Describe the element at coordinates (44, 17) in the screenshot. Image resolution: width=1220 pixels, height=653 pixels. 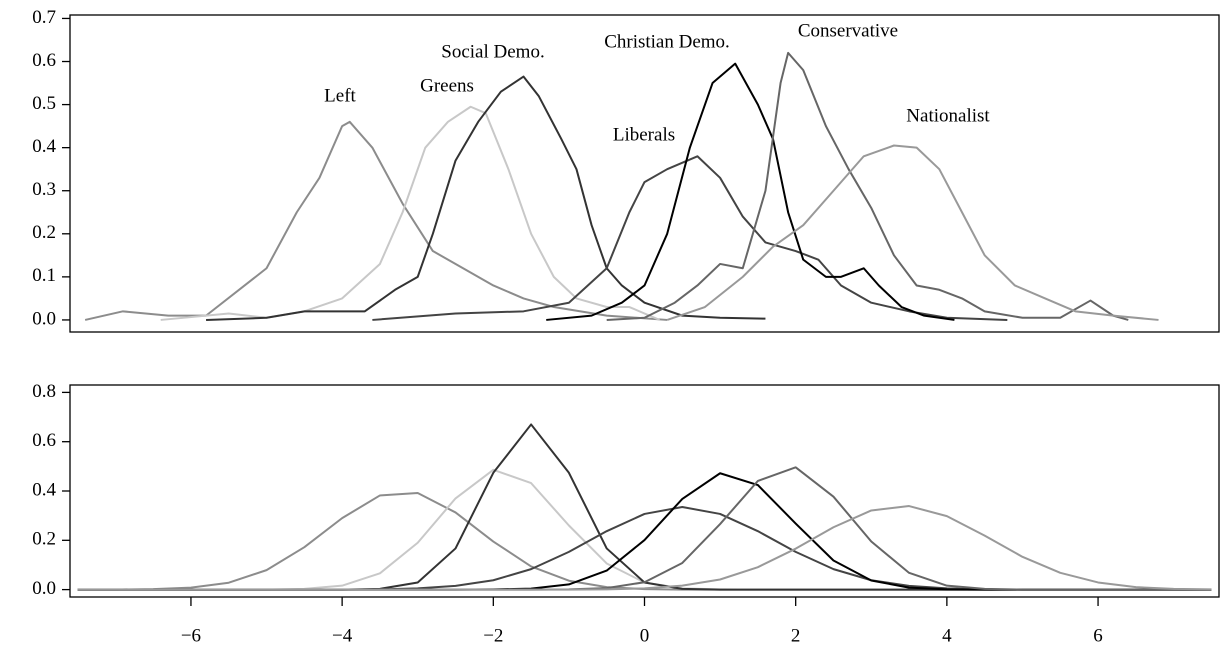
I see `y-tick-label: 0.7` at that location.